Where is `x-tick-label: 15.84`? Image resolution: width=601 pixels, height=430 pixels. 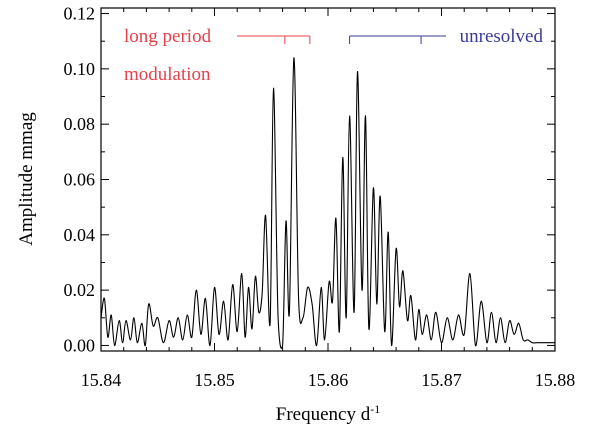
x-tick-label: 15.84 is located at coordinates (101, 380).